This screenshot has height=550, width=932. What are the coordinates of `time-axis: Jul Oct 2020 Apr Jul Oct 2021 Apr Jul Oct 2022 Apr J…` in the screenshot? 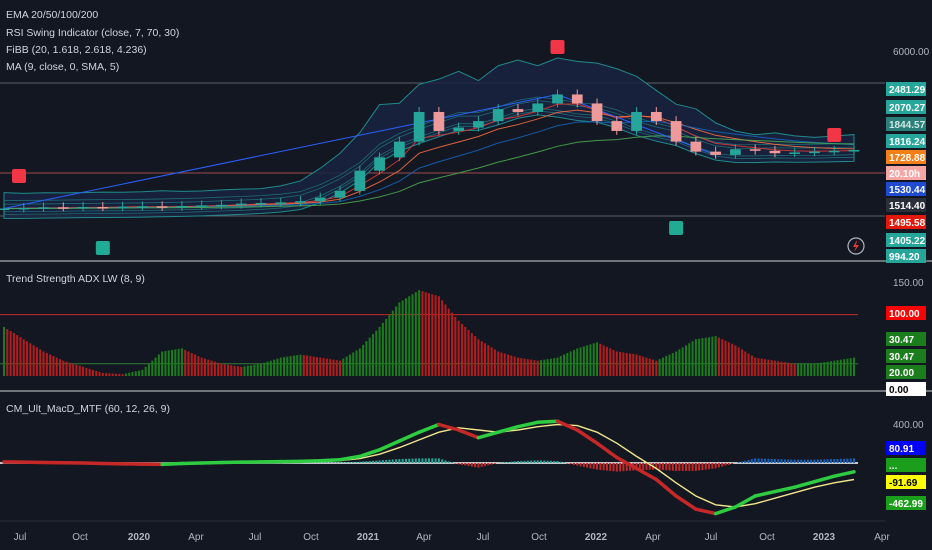 It's located at (452, 537).